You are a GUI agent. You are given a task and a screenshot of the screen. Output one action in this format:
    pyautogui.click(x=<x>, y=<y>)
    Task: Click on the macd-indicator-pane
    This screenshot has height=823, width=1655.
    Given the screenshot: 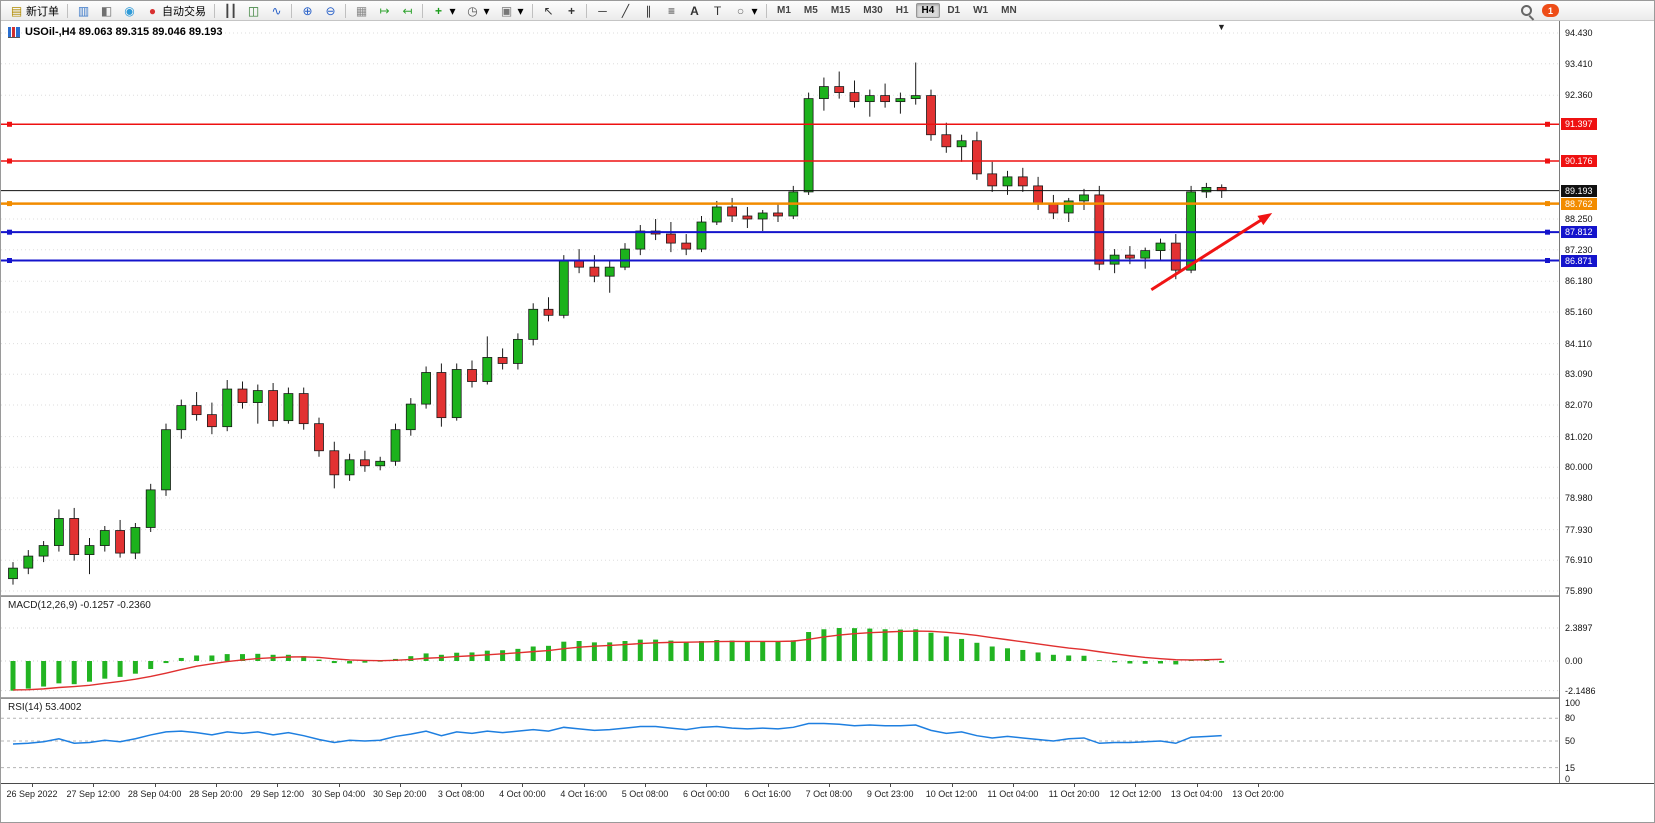 What is the action you would take?
    pyautogui.click(x=780, y=647)
    